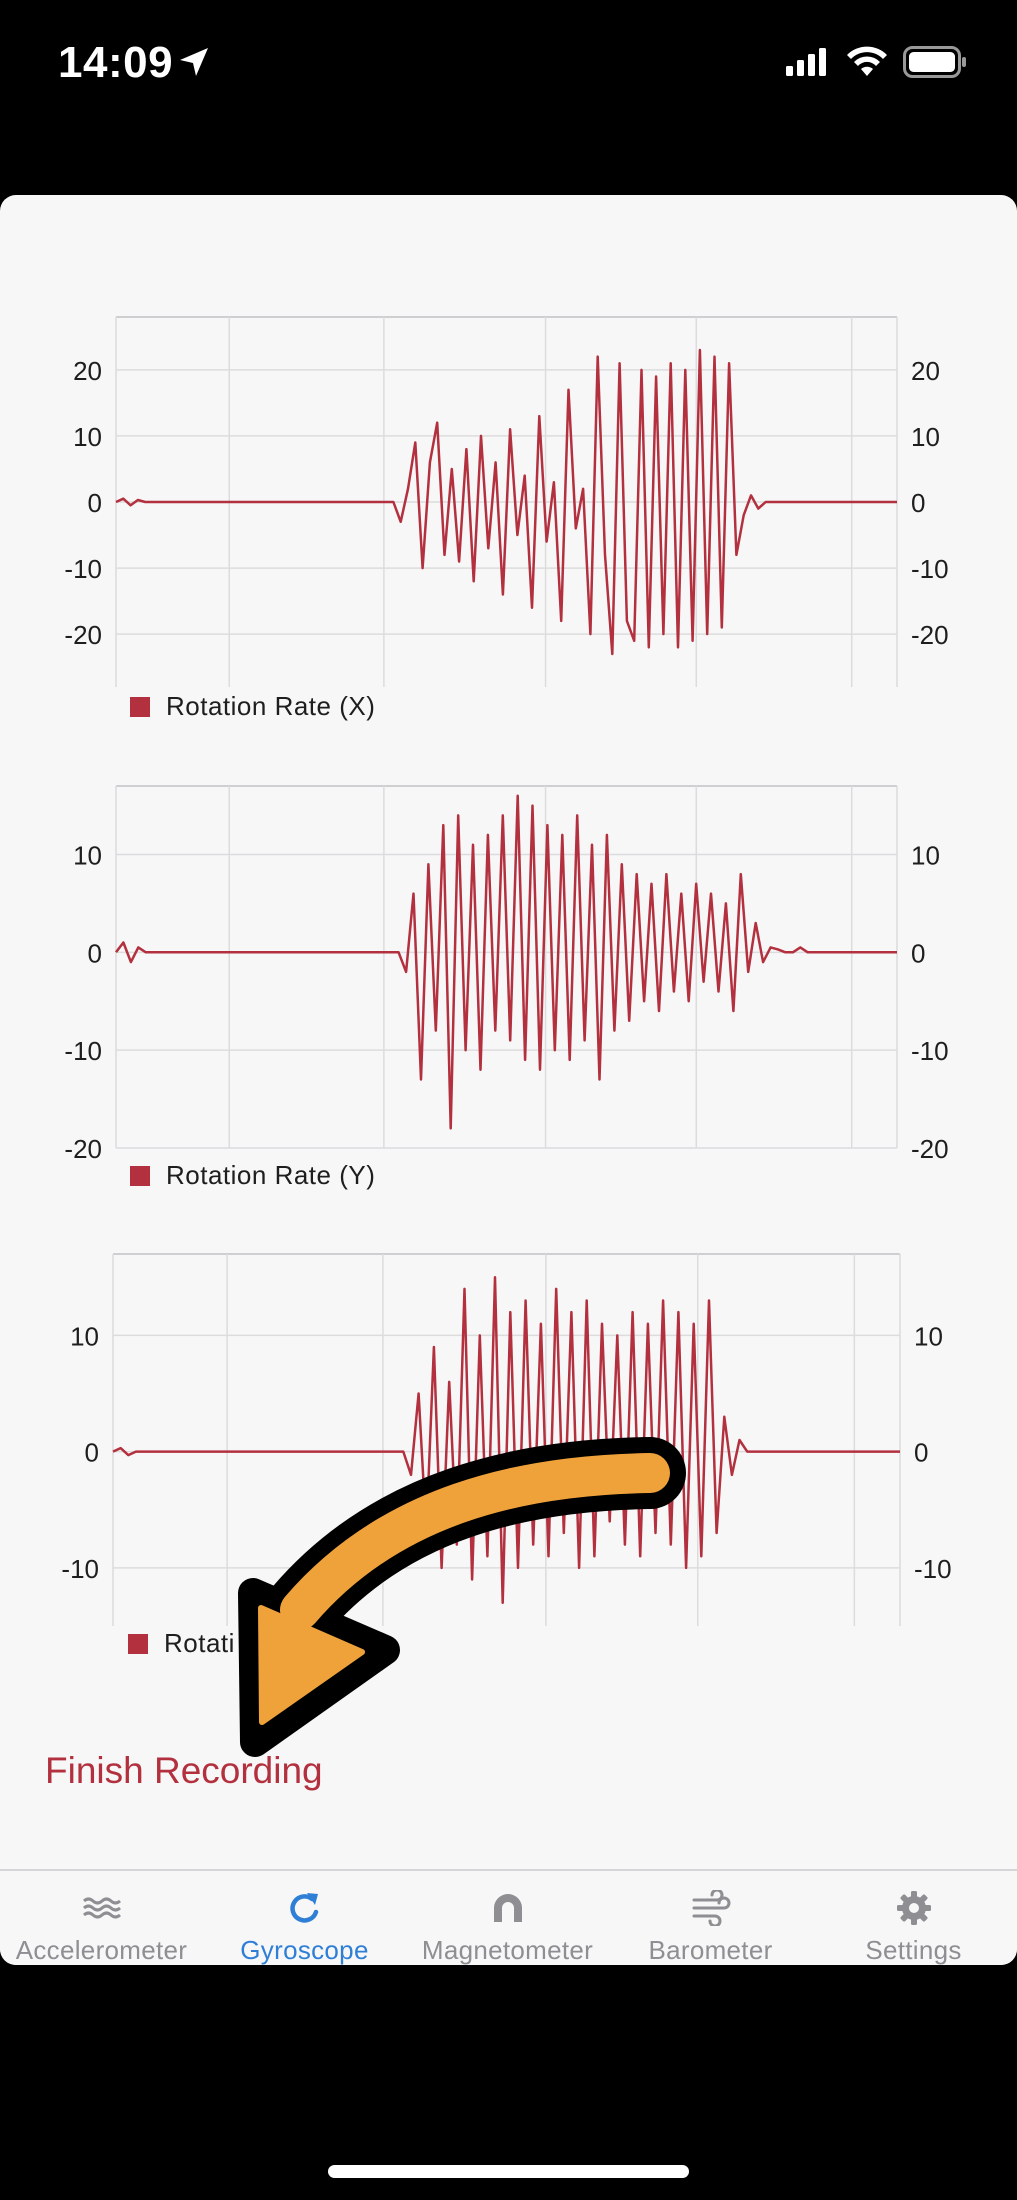  I want to click on tab-label: Settings, so click(913, 1950).